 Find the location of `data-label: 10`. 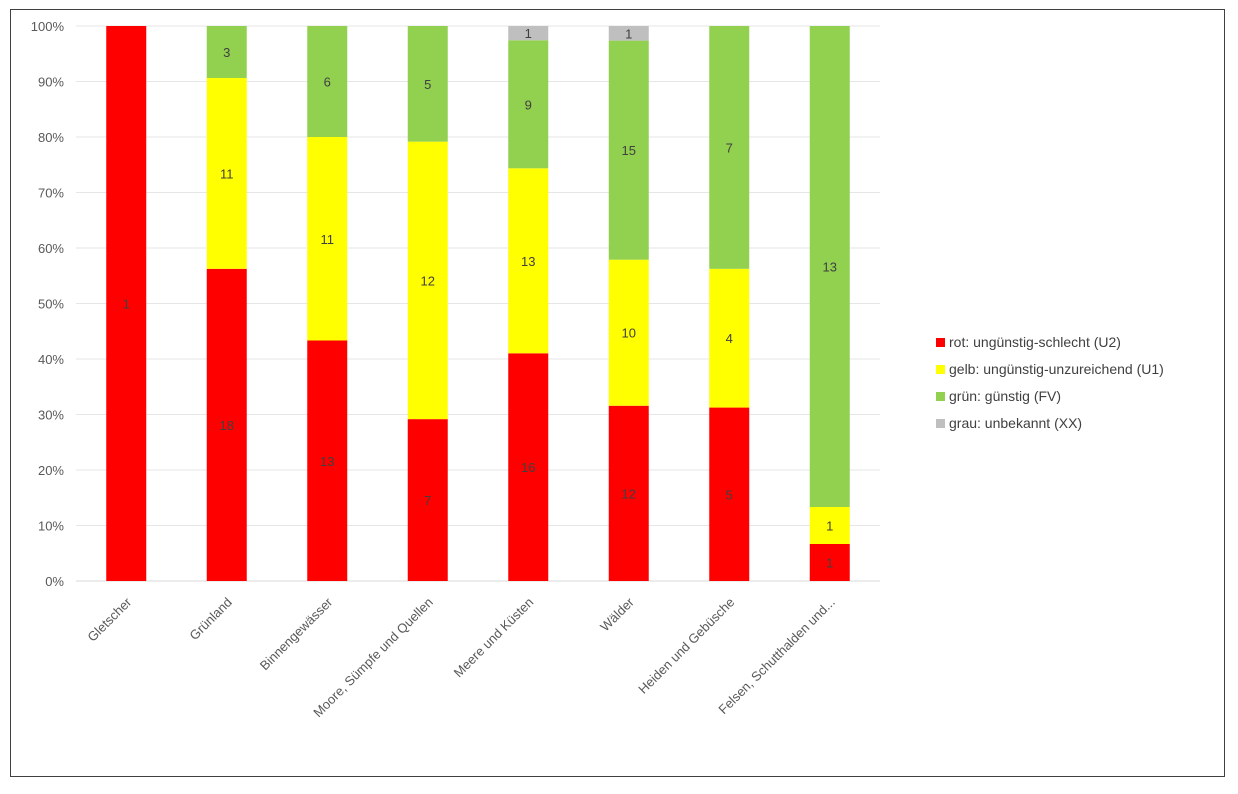

data-label: 10 is located at coordinates (629, 333).